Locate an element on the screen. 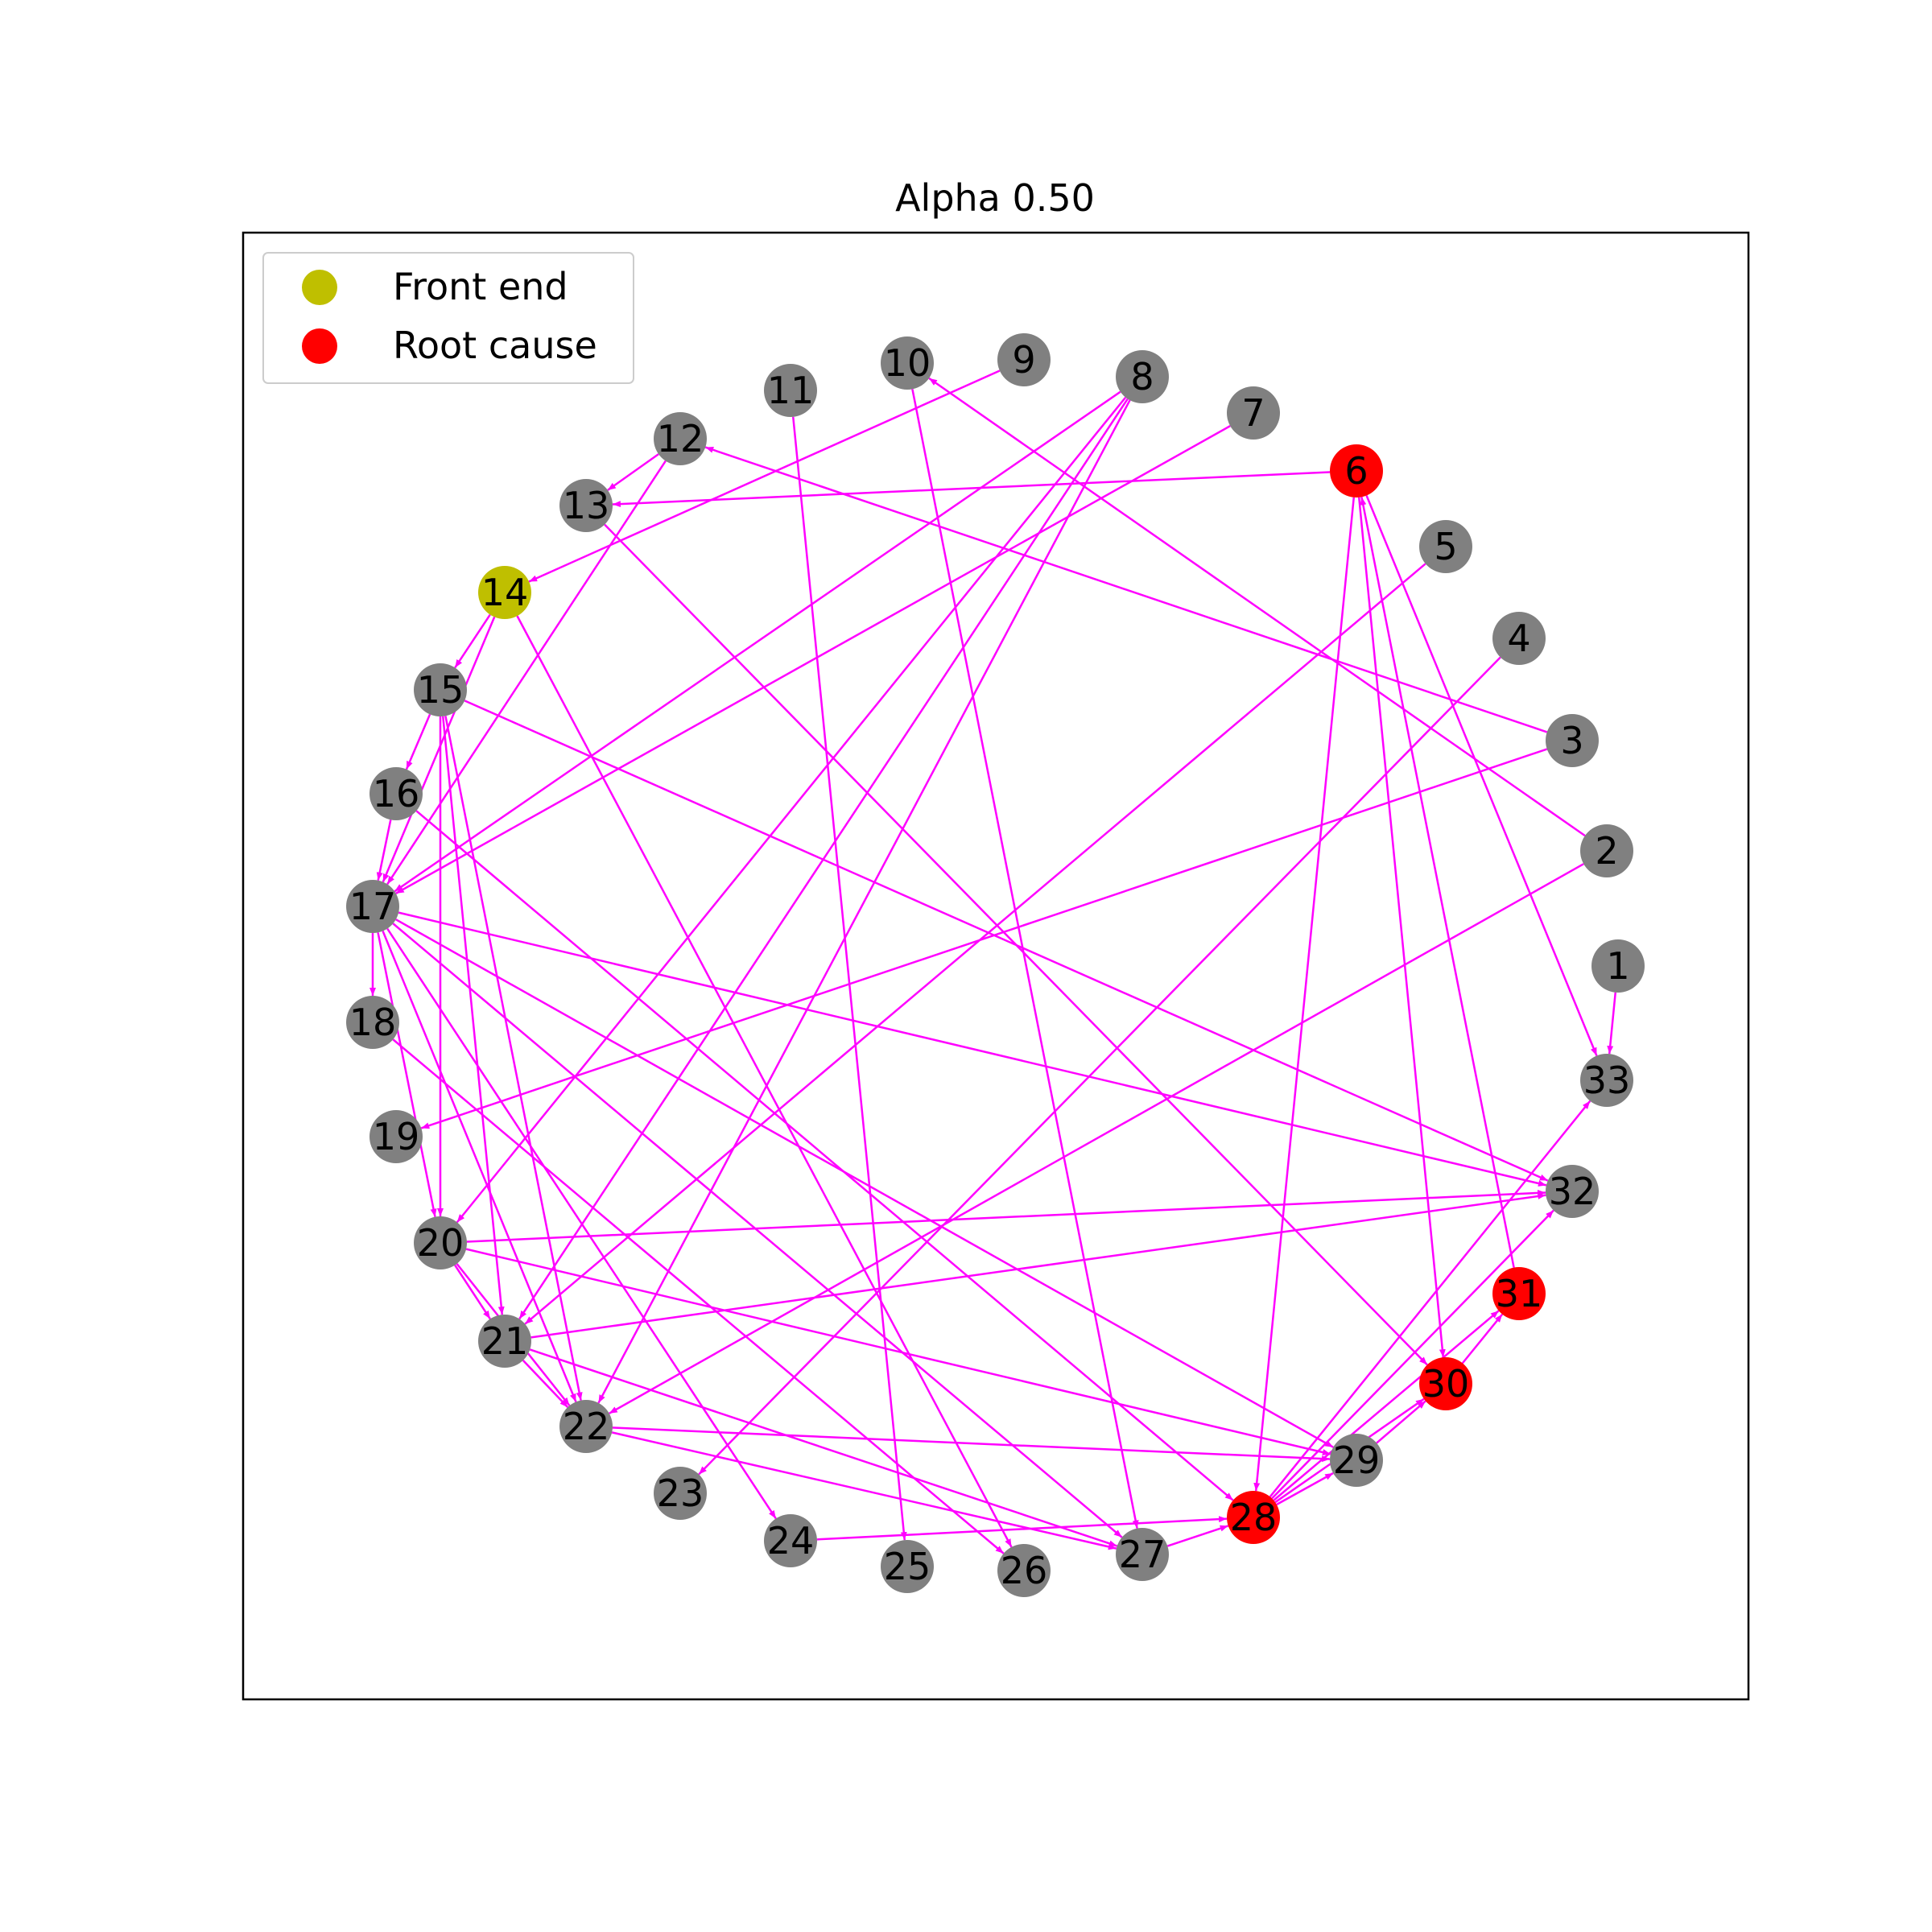  node-30-circle is located at coordinates (1445, 1383).